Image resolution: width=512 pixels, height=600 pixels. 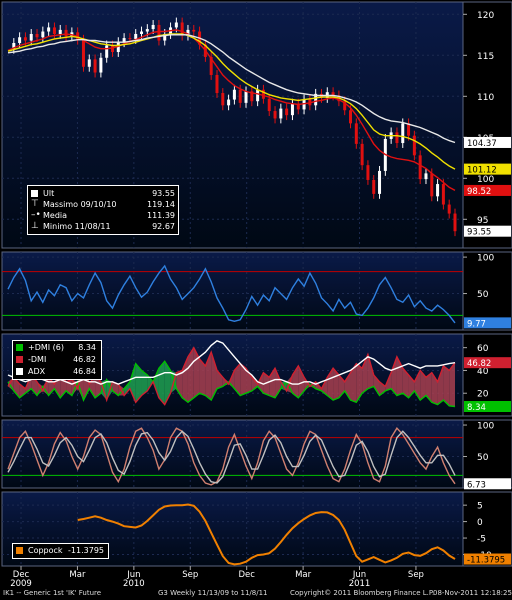 What do you see at coordinates (487, 559) in the screenshot?
I see `coppock-last-value-box` at bounding box center [487, 559].